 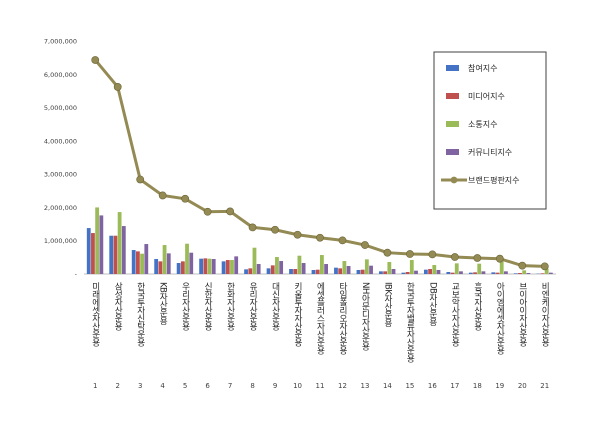 I want to click on y-tick-label: 2,000,000, so click(x=60, y=208).